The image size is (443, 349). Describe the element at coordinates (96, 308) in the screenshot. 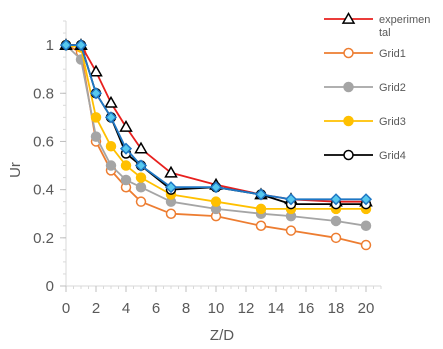

I see `x-tick-label: 2` at that location.